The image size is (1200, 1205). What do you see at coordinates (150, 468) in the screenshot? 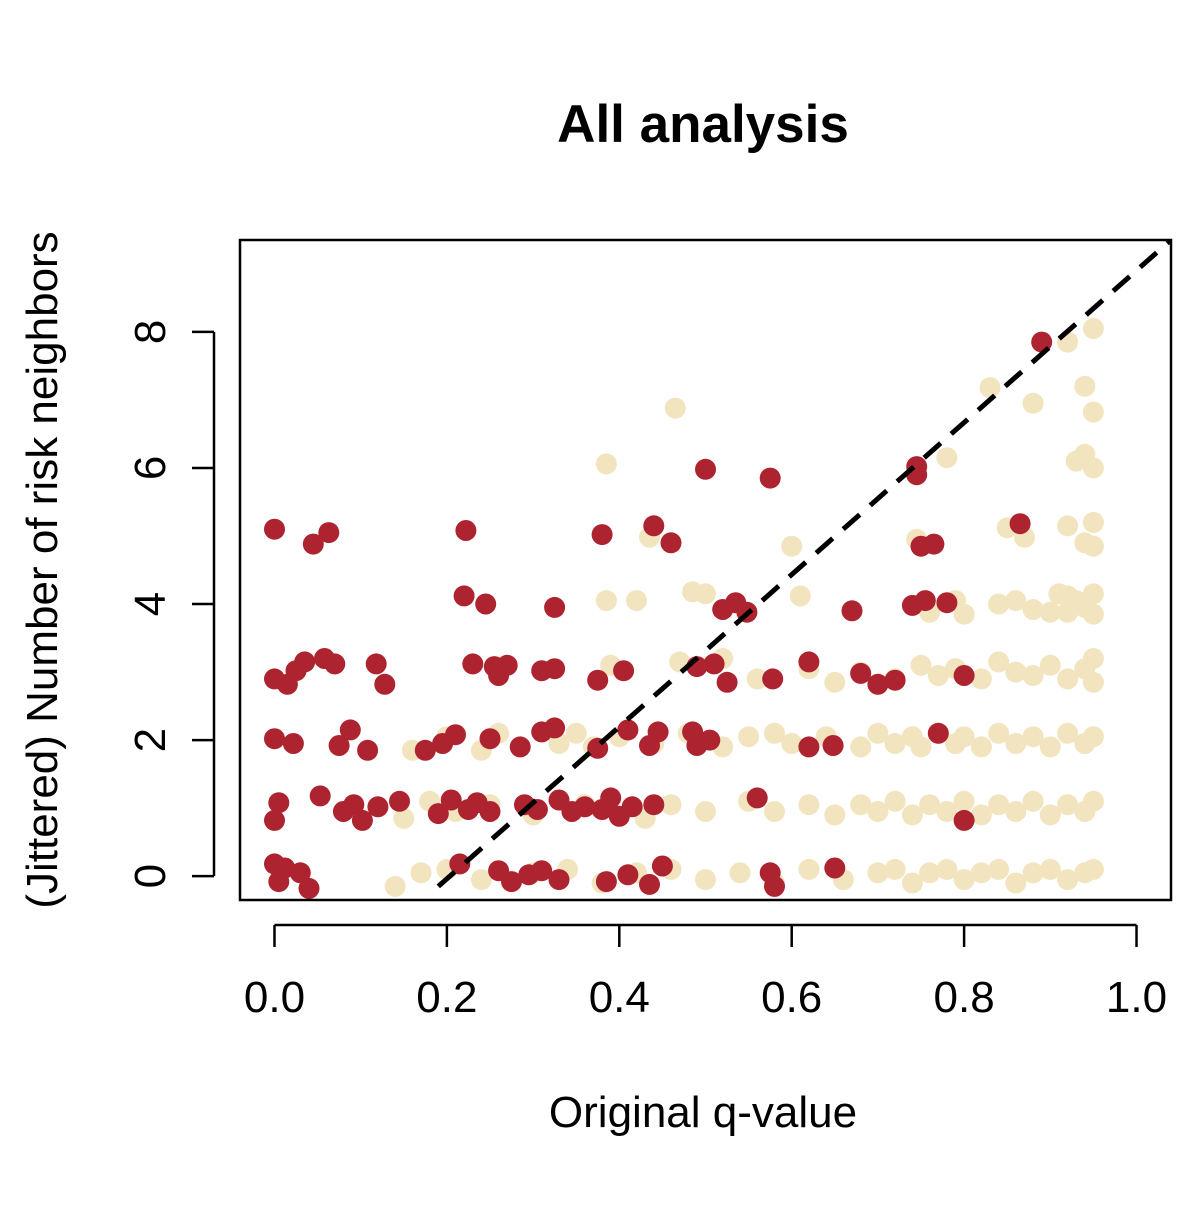
I see `y-tick-label: 6` at bounding box center [150, 468].